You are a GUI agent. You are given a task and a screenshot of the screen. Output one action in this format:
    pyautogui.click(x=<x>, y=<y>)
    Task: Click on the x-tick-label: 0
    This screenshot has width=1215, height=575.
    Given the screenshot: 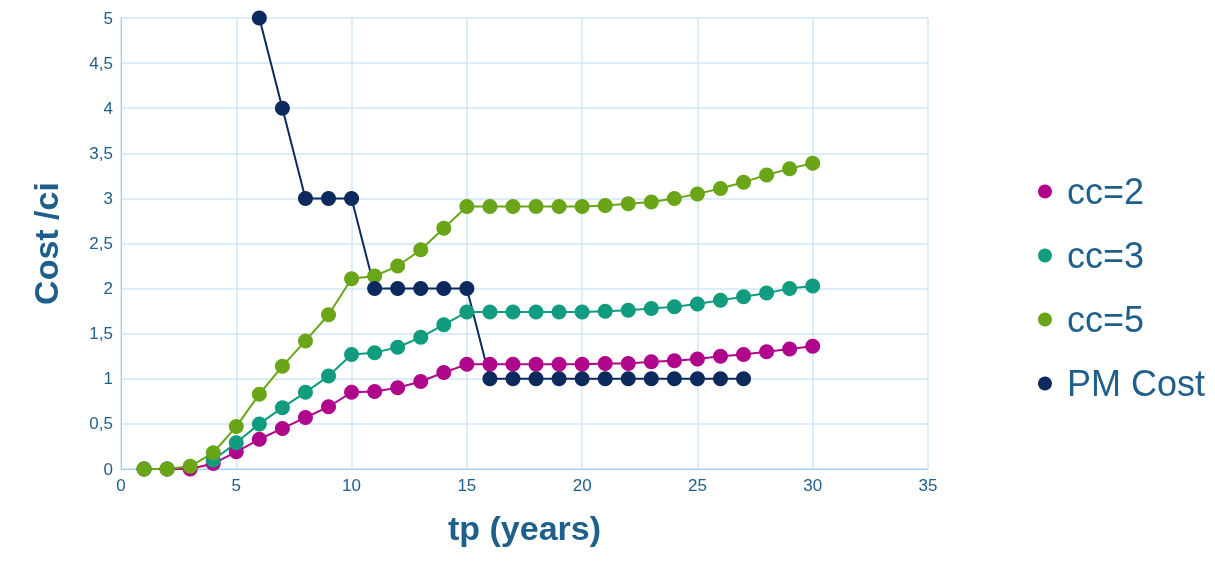 What is the action you would take?
    pyautogui.click(x=121, y=485)
    